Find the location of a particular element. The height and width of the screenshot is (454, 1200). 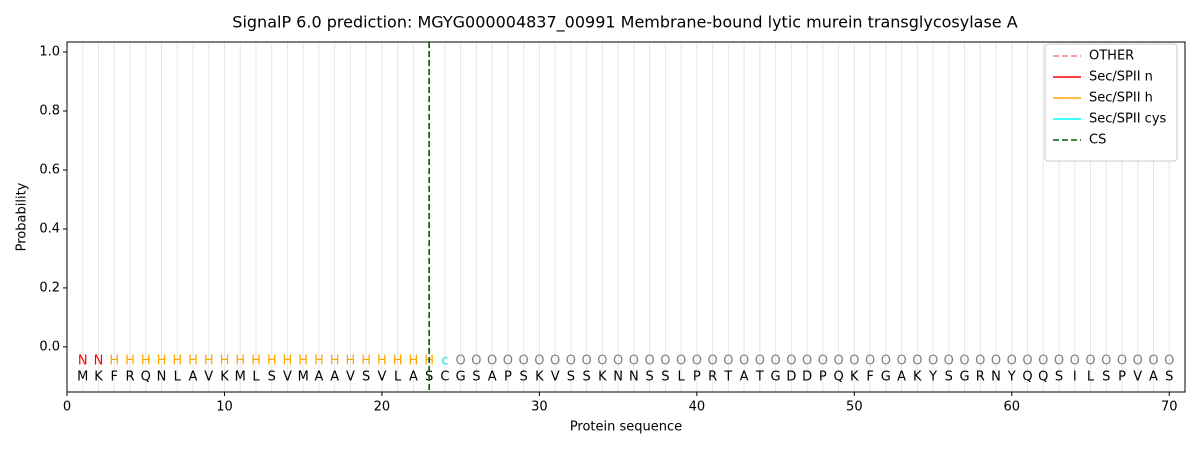

residue: D is located at coordinates (807, 377).